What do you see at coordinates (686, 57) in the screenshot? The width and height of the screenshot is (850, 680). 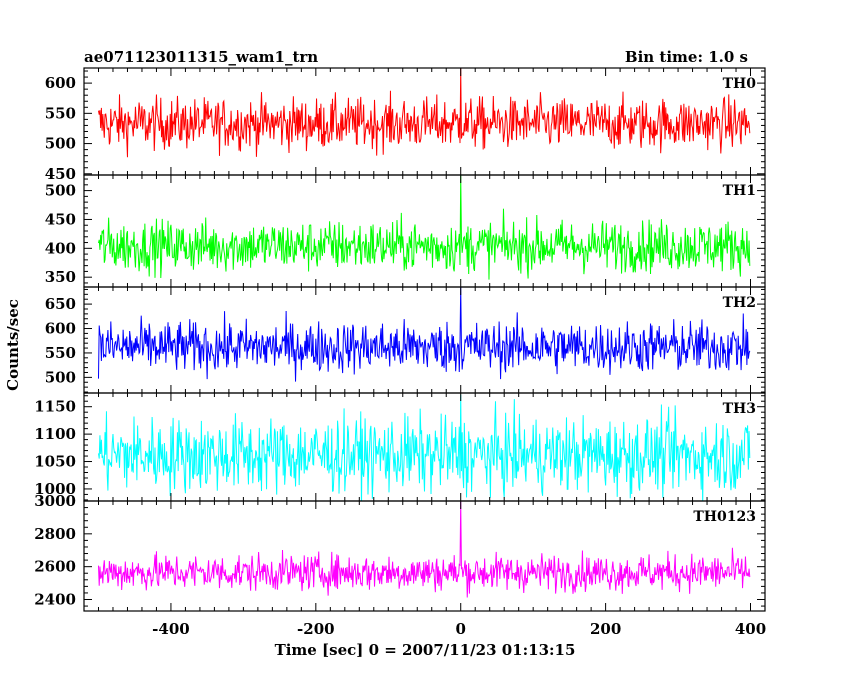 I see `bin-time-label: Bin time: 1.0 s` at bounding box center [686, 57].